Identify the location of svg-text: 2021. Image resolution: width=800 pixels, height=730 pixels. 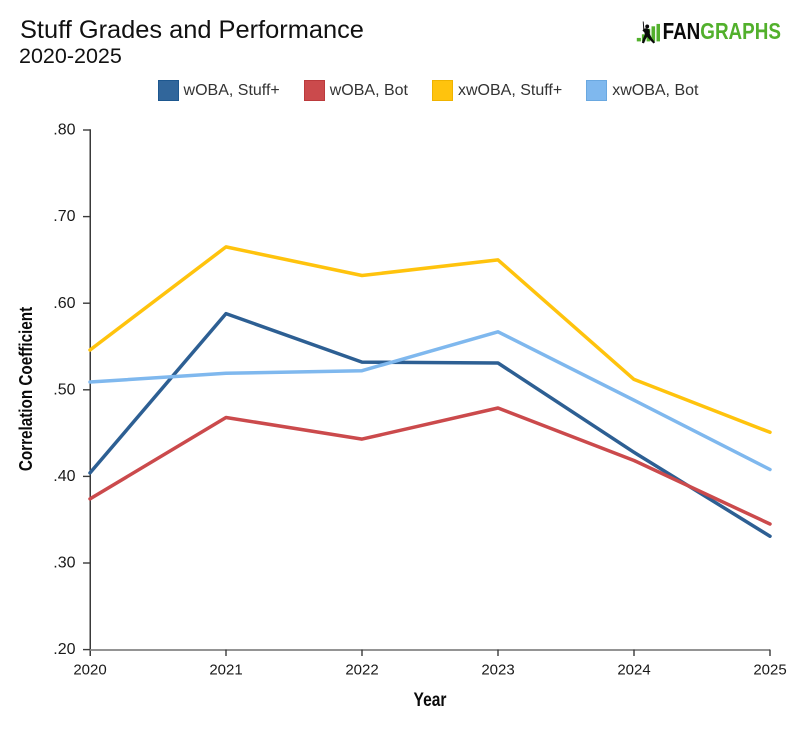
(225, 670).